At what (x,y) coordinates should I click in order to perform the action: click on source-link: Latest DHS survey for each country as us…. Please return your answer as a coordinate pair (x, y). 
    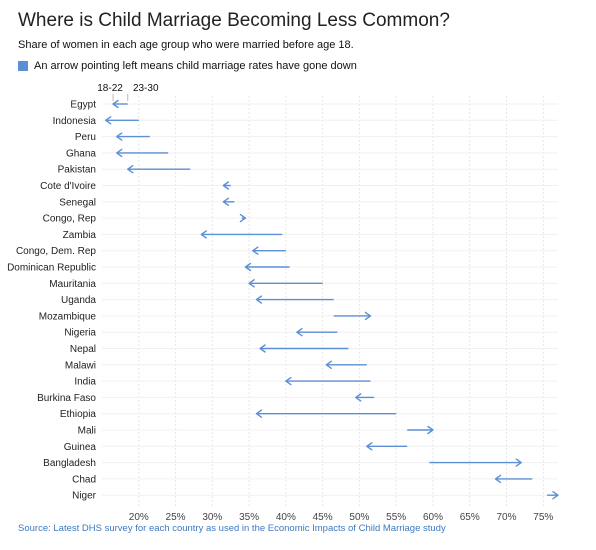
    Looking at the image, I should click on (249, 528).